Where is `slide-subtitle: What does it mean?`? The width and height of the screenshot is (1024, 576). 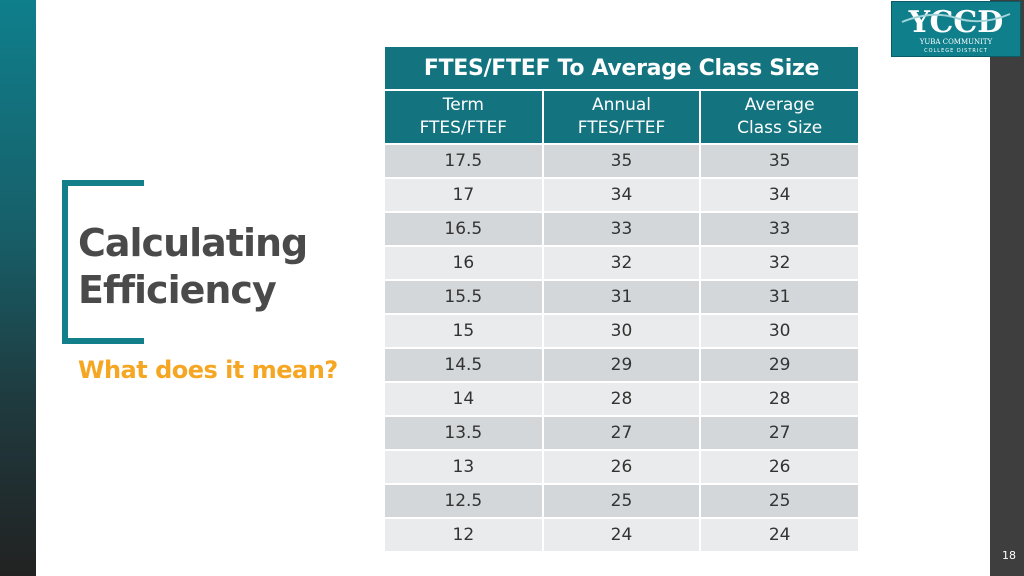 slide-subtitle: What does it mean? is located at coordinates (208, 370).